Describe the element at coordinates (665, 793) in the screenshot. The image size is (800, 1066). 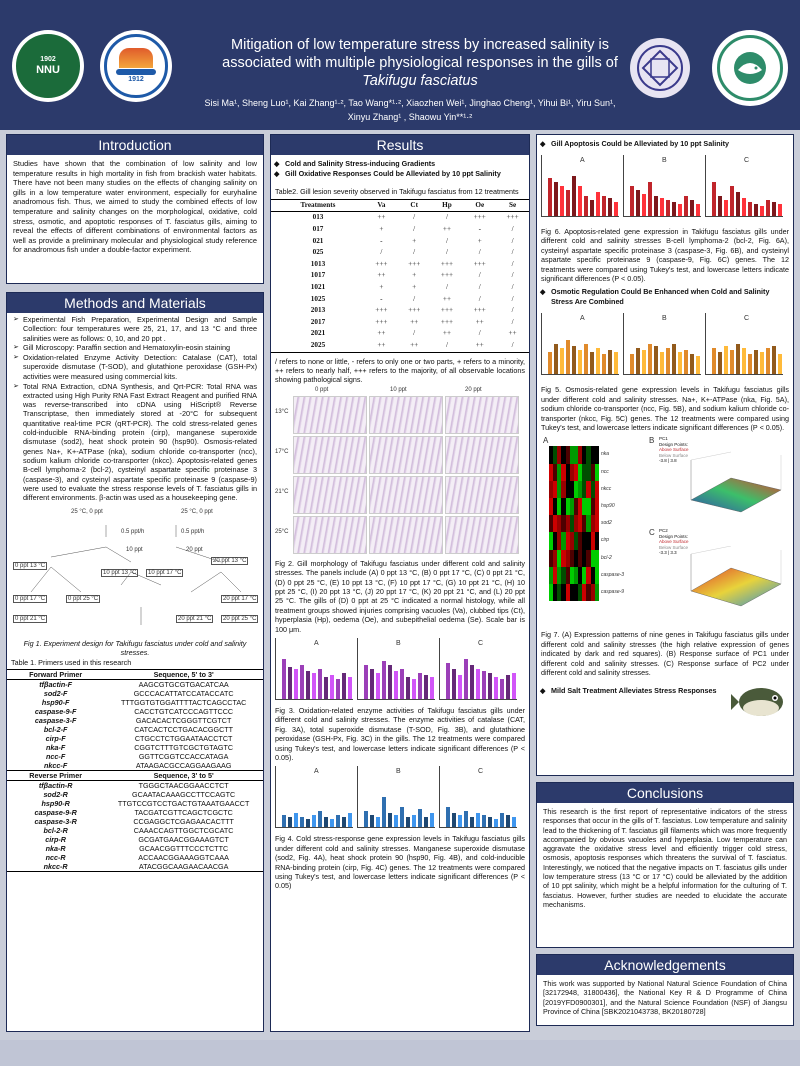
I see `conclusions-heading: Conclusions` at that location.